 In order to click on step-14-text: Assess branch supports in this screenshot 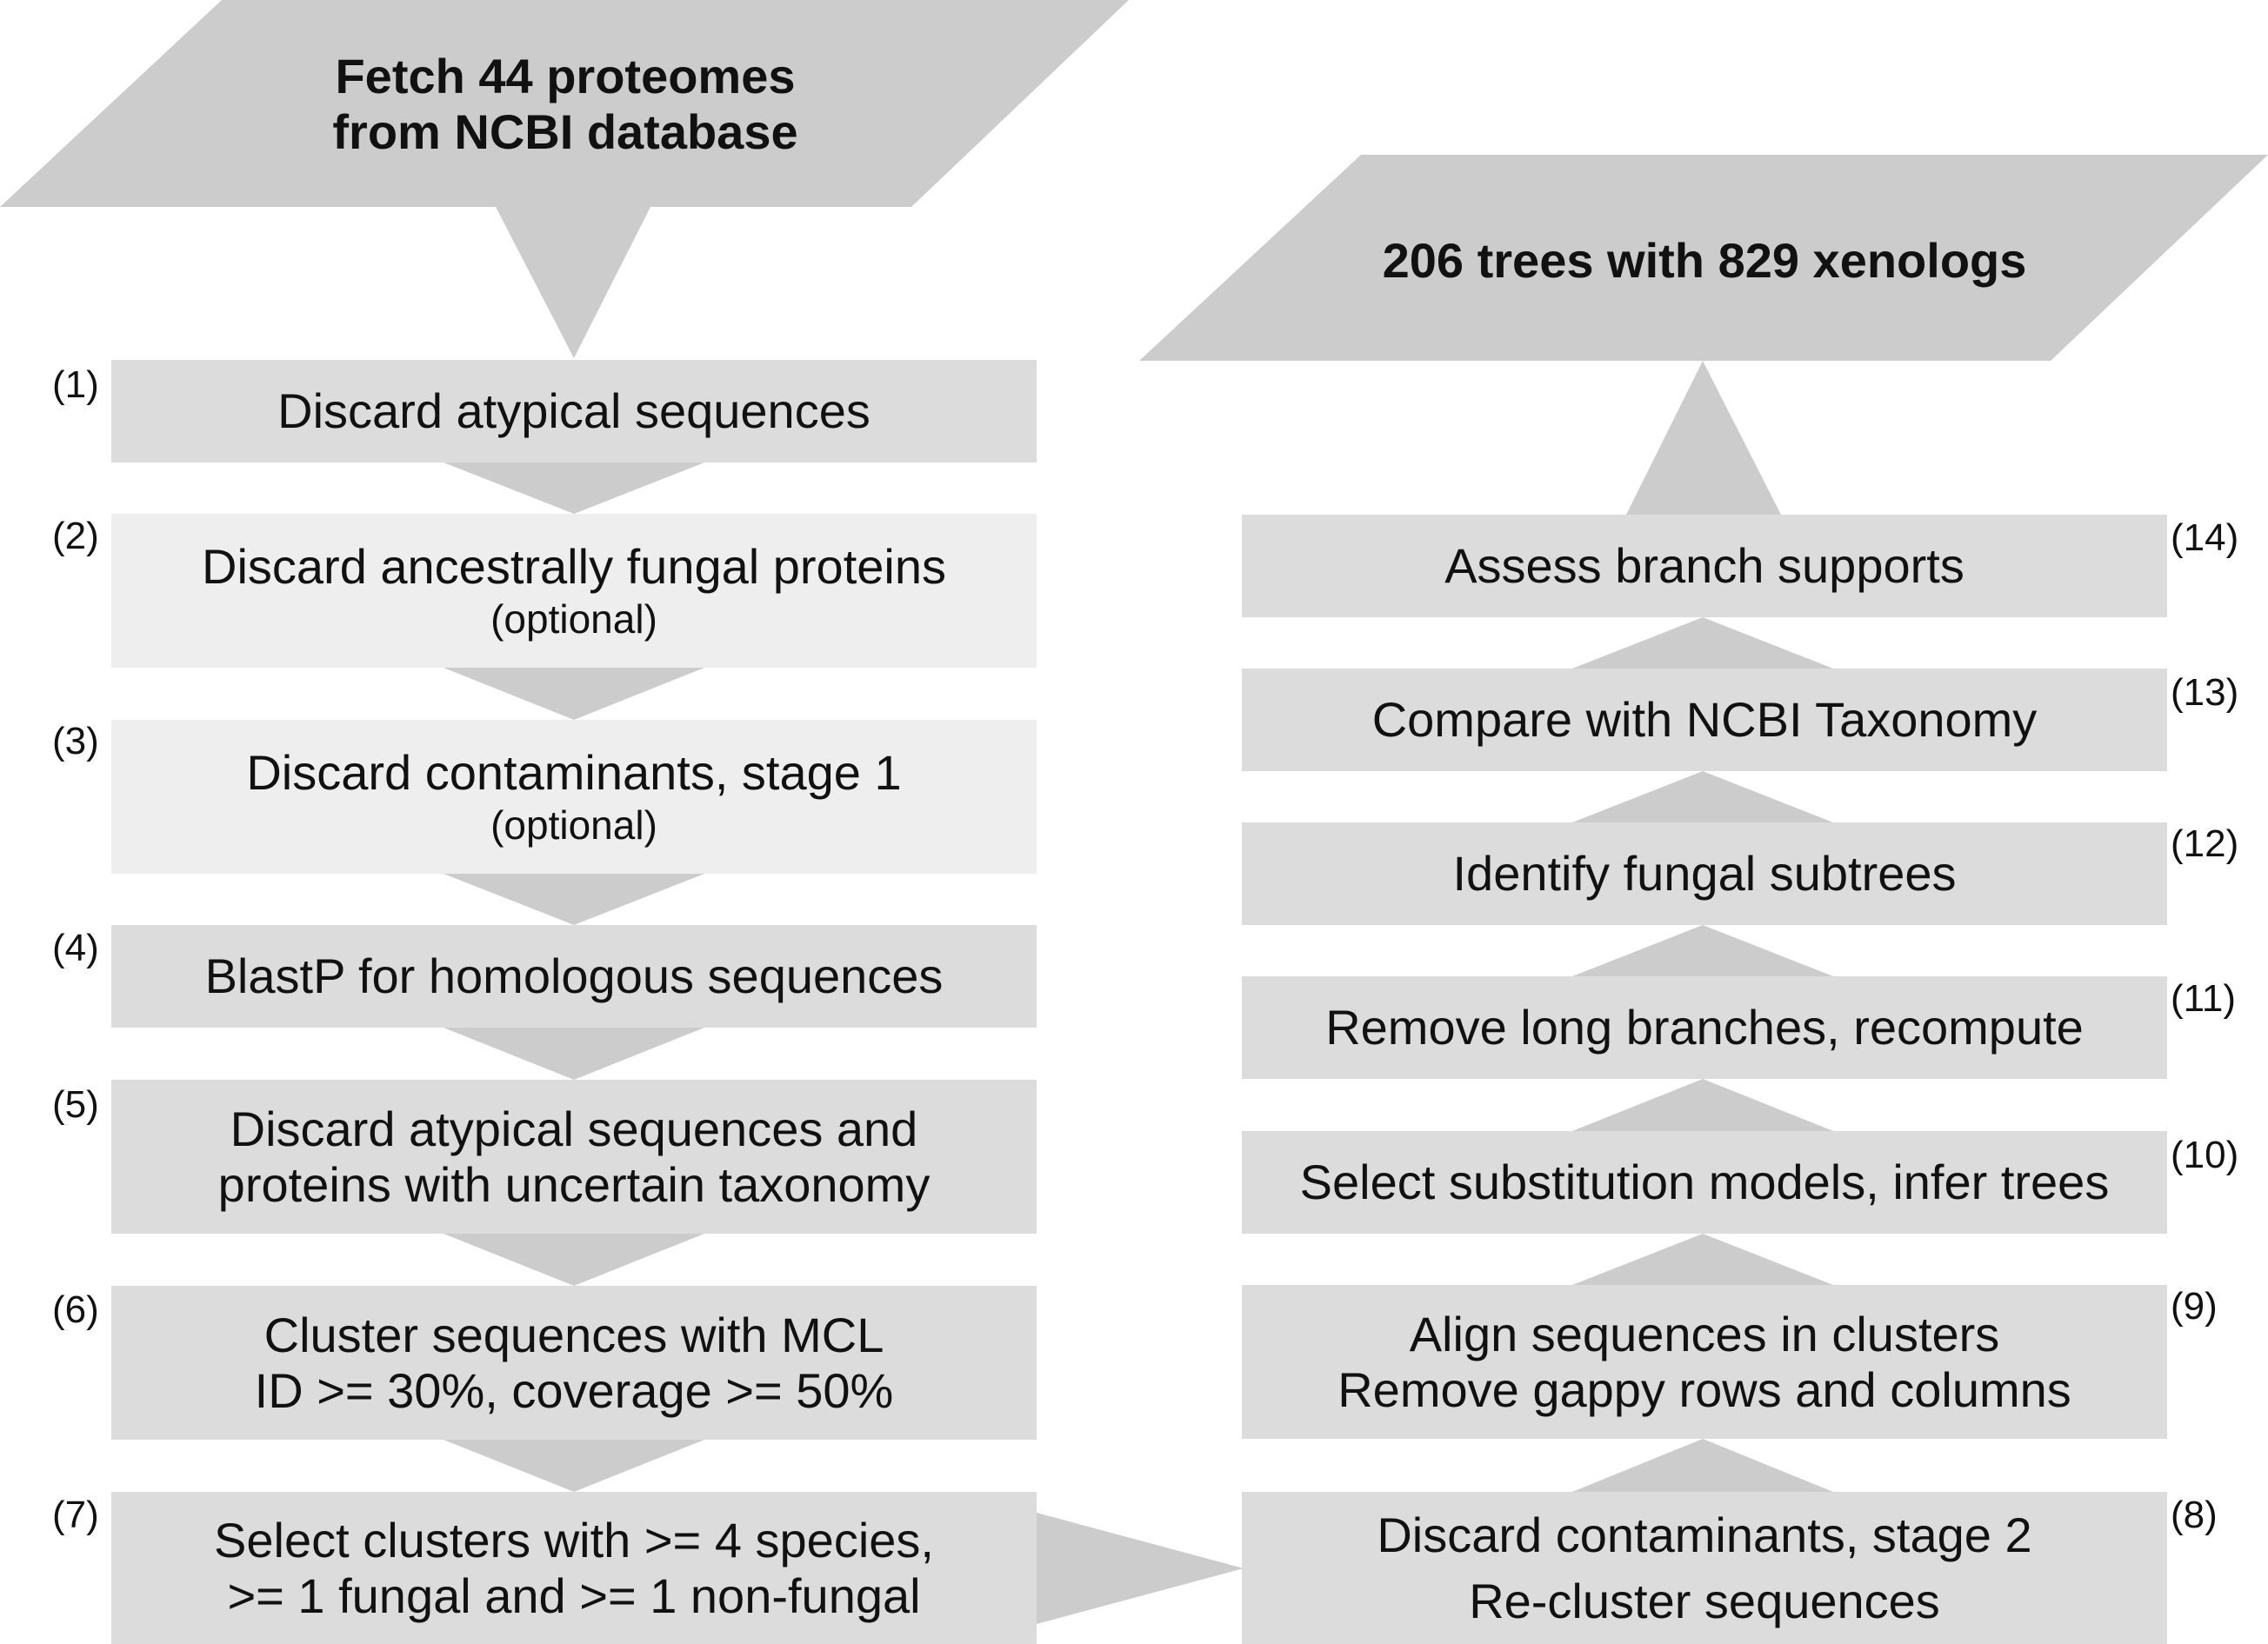, I will do `click(1704, 565)`.